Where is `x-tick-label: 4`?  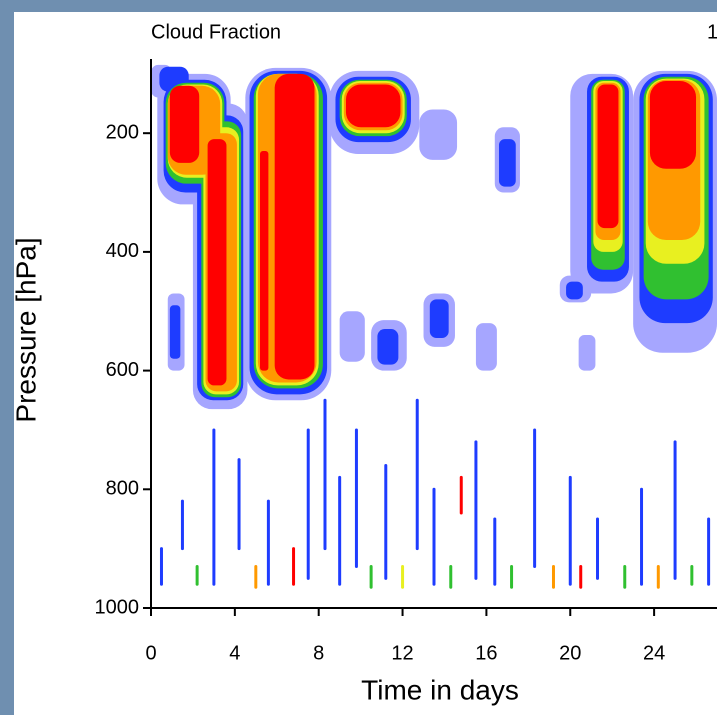 x-tick-label: 4 is located at coordinates (234, 653).